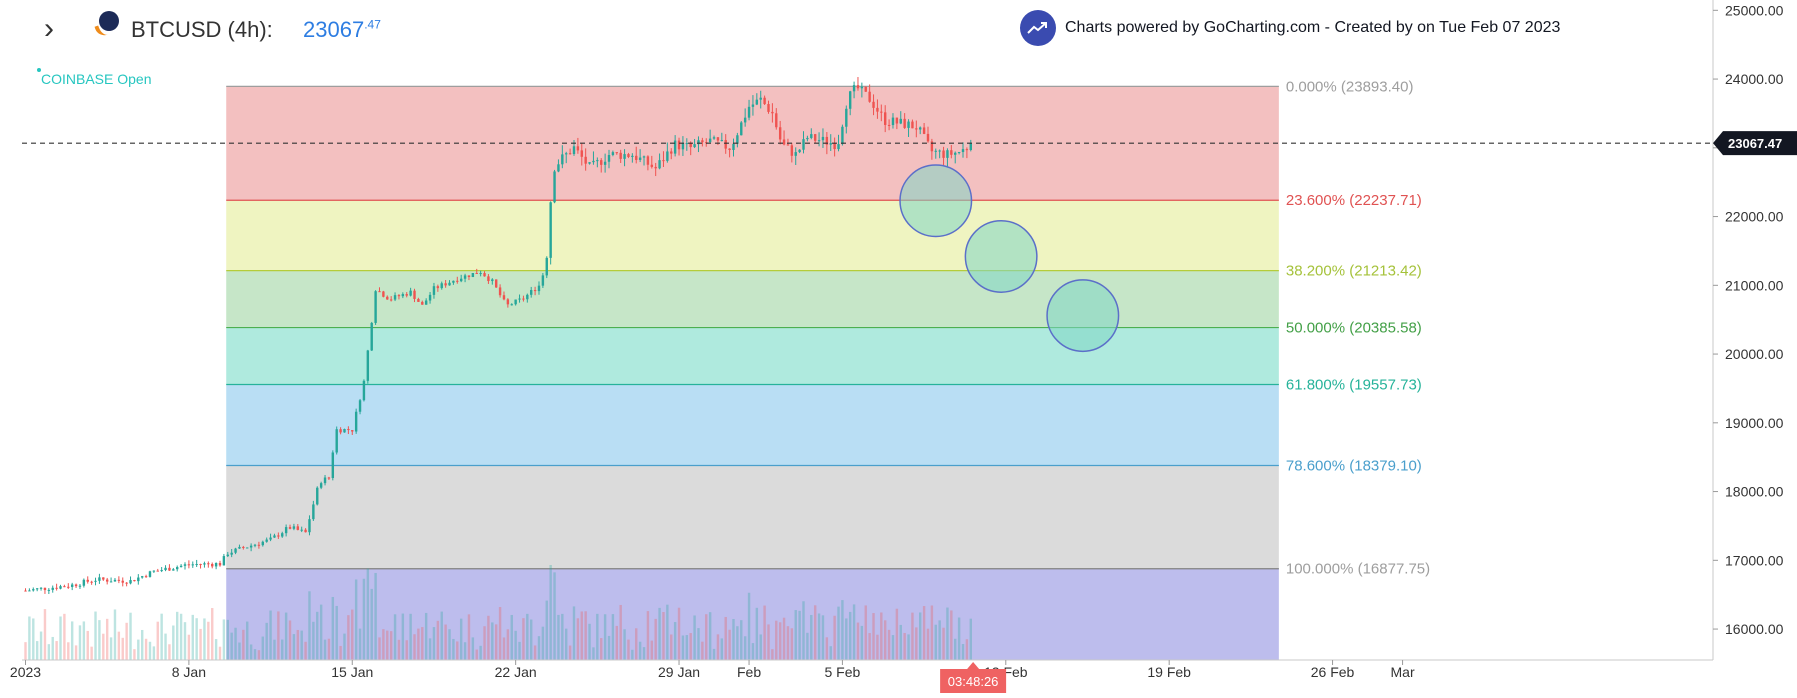 The width and height of the screenshot is (1797, 698). I want to click on last-price-marker, so click(1755, 143).